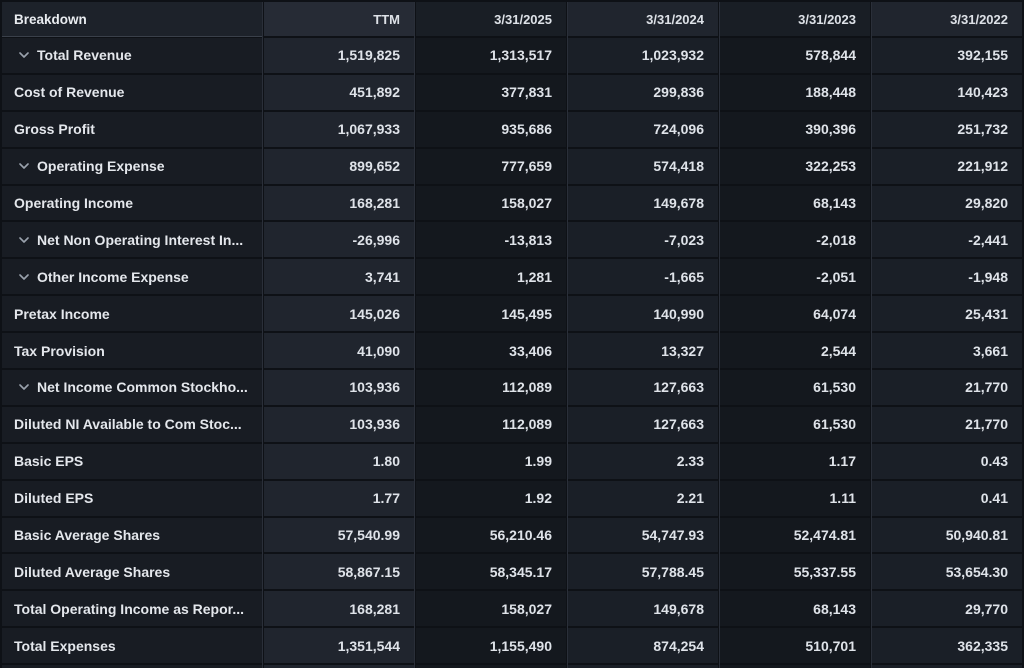 The width and height of the screenshot is (1024, 668). I want to click on cell-value: -2,018, so click(795, 240).